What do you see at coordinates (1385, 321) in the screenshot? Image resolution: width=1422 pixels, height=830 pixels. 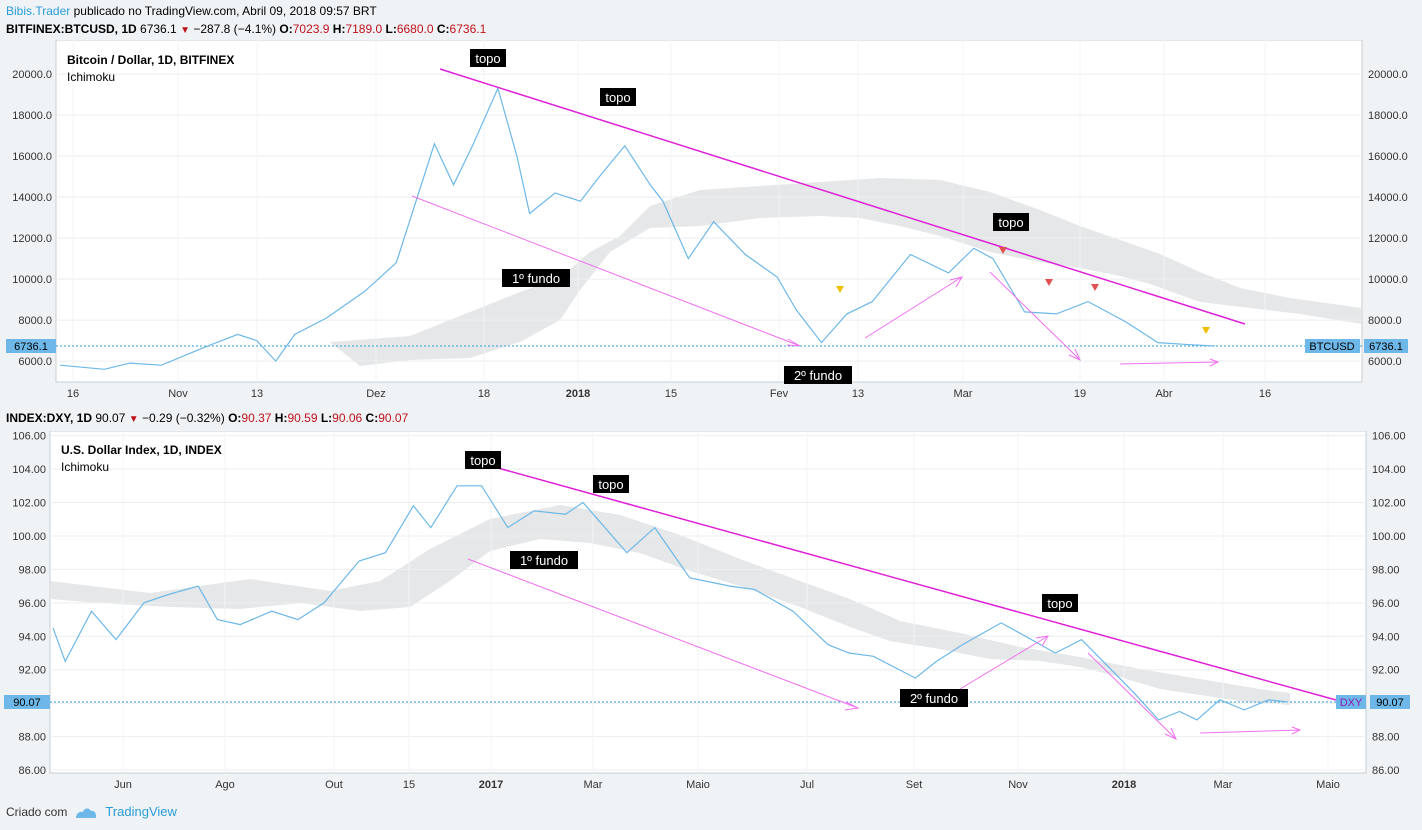 I see `y-tick-label-right: 8000.0` at bounding box center [1385, 321].